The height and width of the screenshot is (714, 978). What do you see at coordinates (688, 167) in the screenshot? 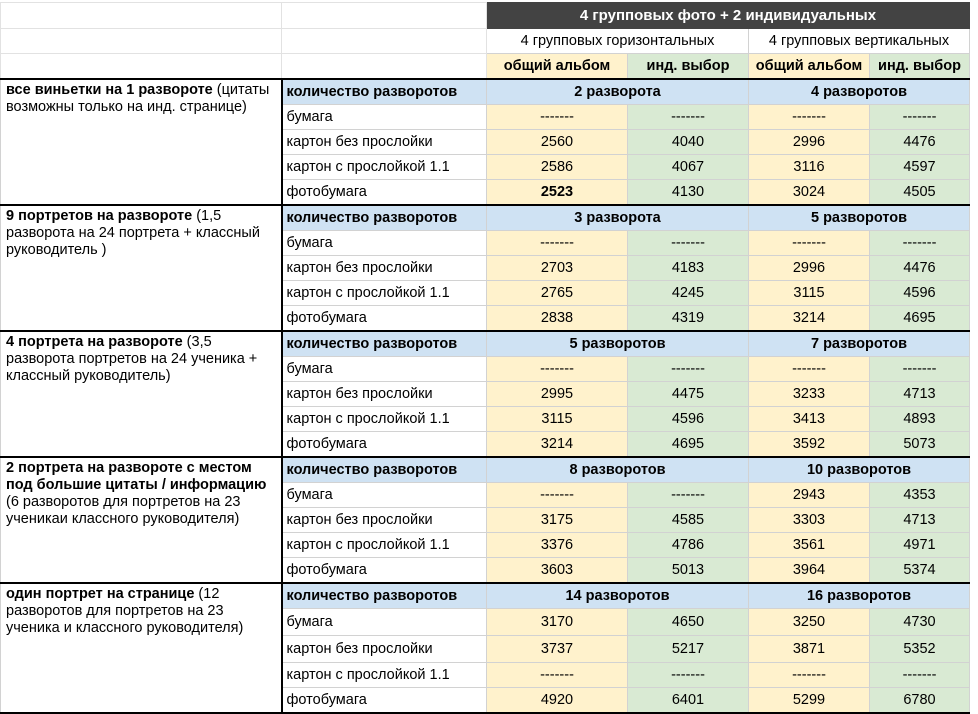
I see `price-h-individual: 4067` at bounding box center [688, 167].